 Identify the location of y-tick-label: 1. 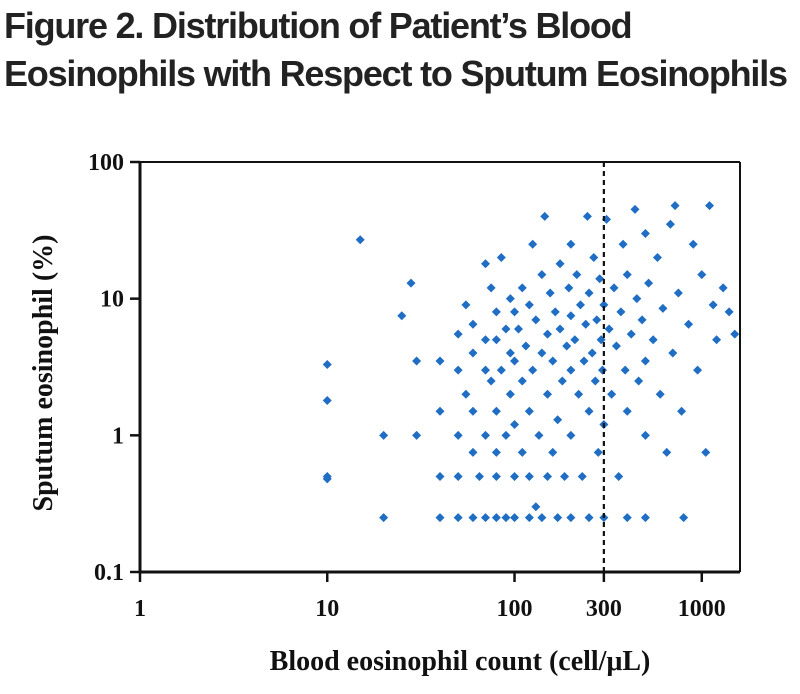
(118, 436).